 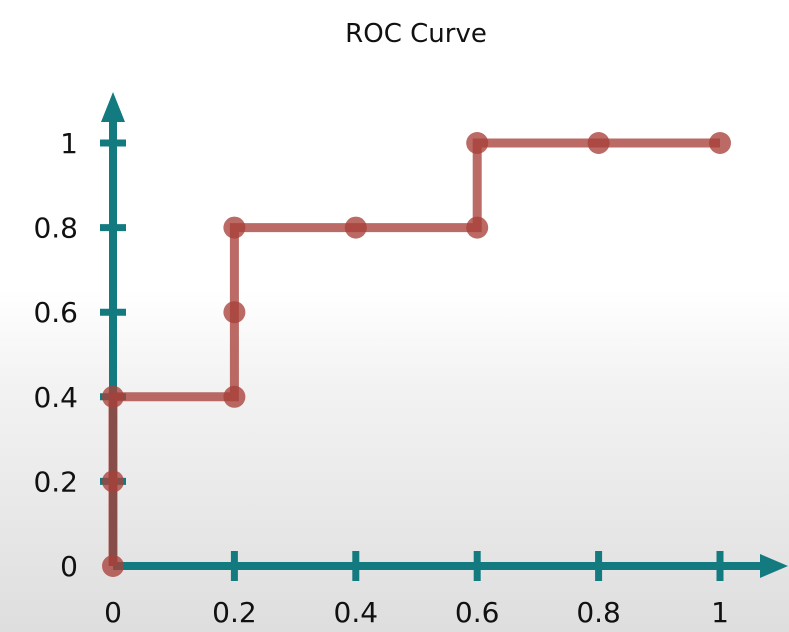 What do you see at coordinates (55, 228) in the screenshot?
I see `y-tick-label: 0.8` at bounding box center [55, 228].